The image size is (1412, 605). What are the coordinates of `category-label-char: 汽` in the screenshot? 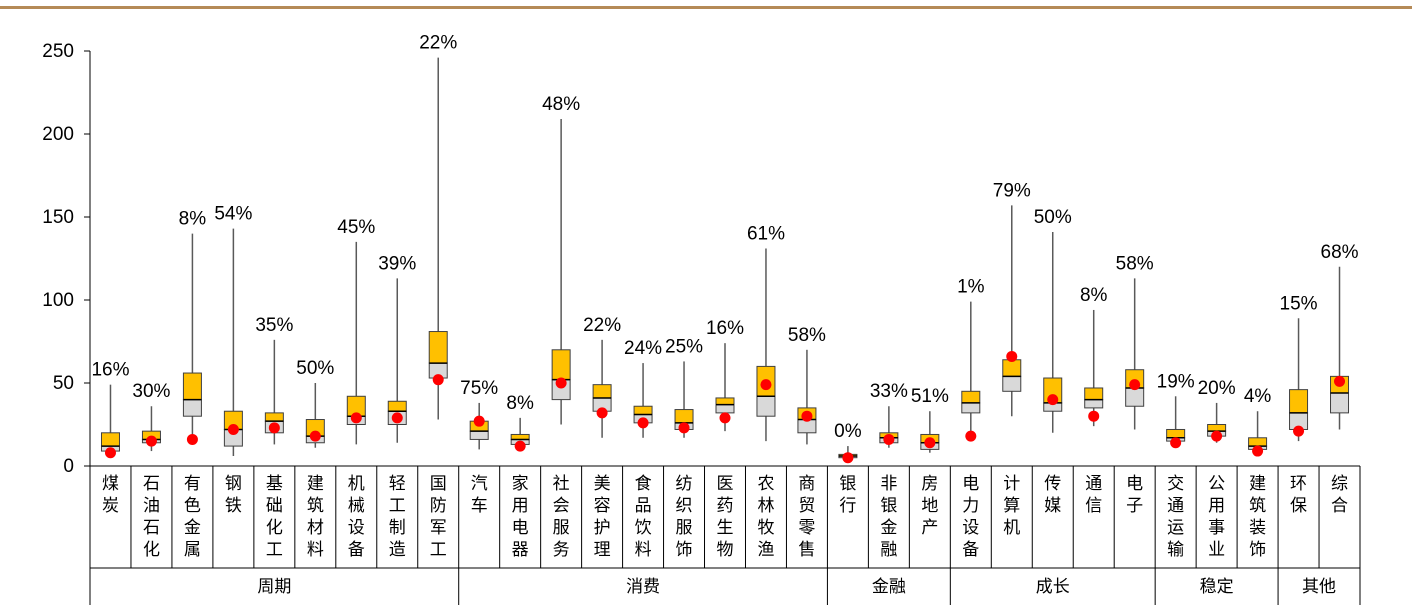 It's located at (479, 484).